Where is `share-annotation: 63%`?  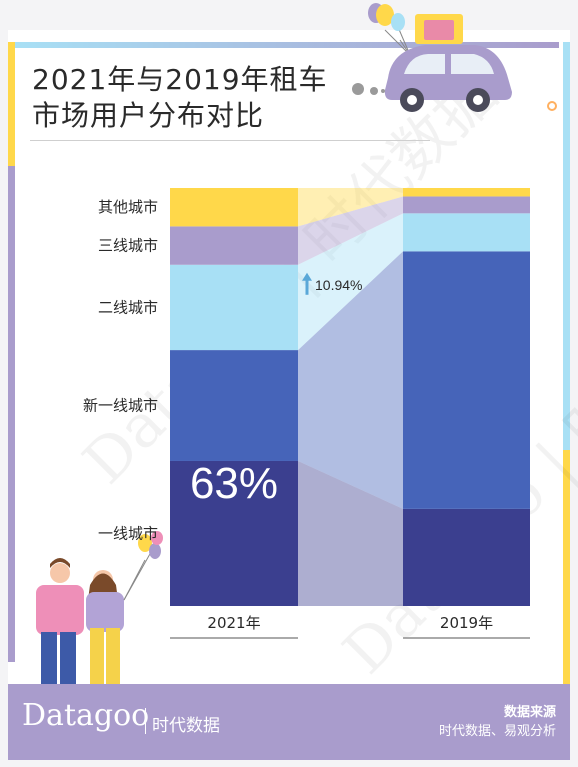 share-annotation: 63% is located at coordinates (234, 483).